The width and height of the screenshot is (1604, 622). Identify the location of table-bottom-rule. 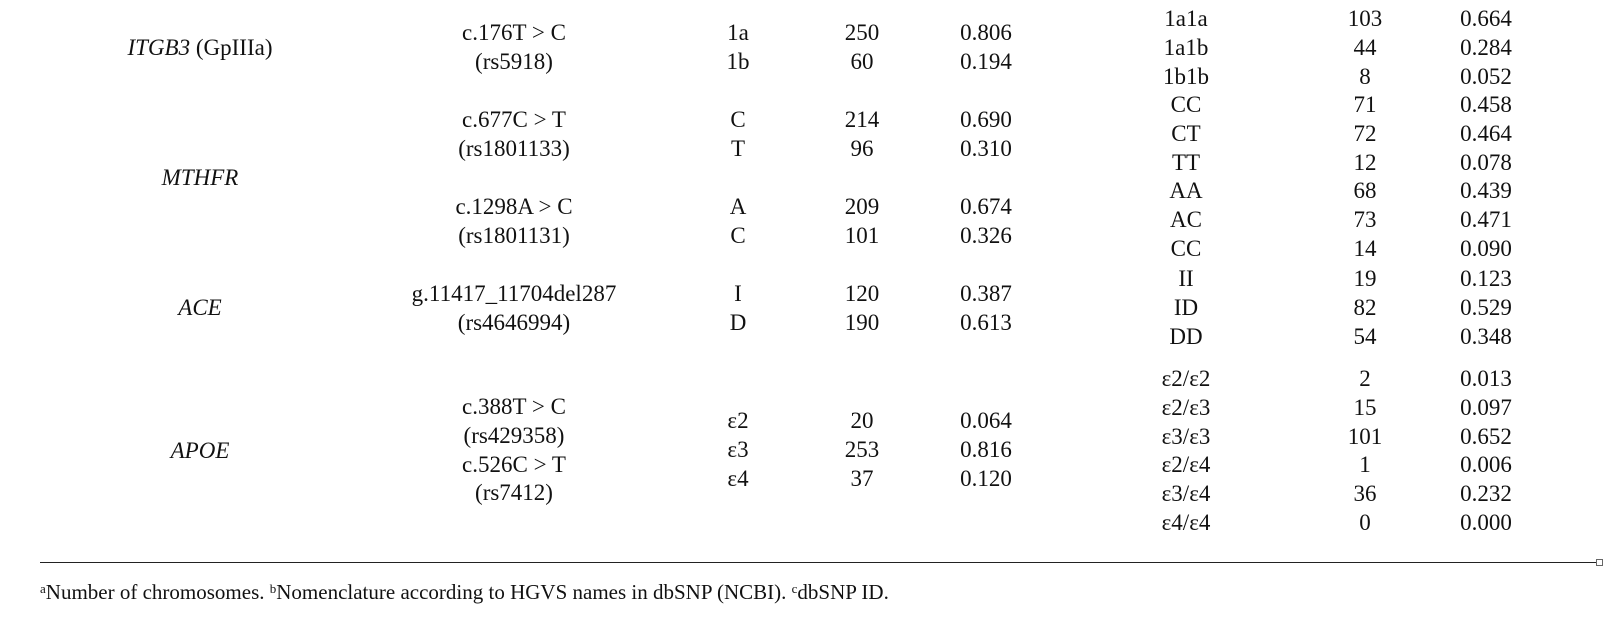
(818, 562).